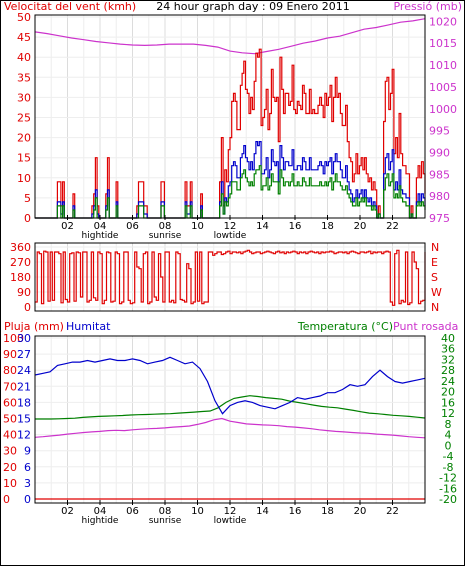 Image resolution: width=465 pixels, height=566 pixels. Describe the element at coordinates (443, 109) in the screenshot. I see `pressure-tick-label: 1000` at that location.